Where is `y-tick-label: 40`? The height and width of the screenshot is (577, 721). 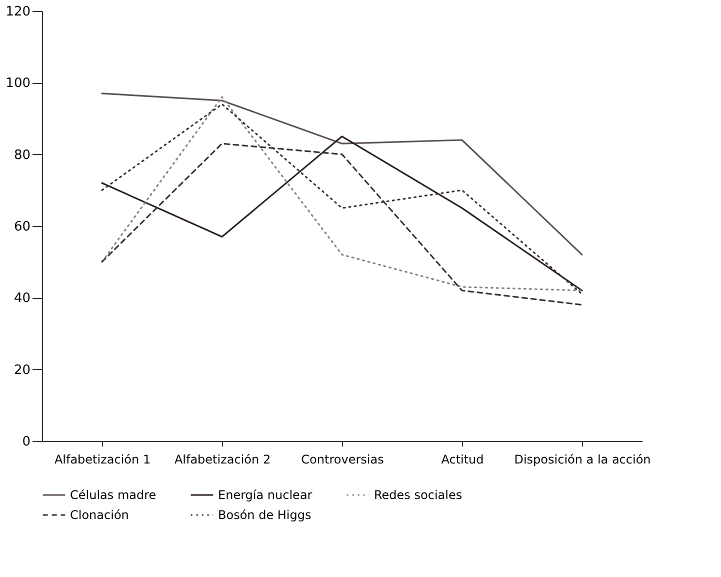 y-tick-label: 40 is located at coordinates (22, 298).